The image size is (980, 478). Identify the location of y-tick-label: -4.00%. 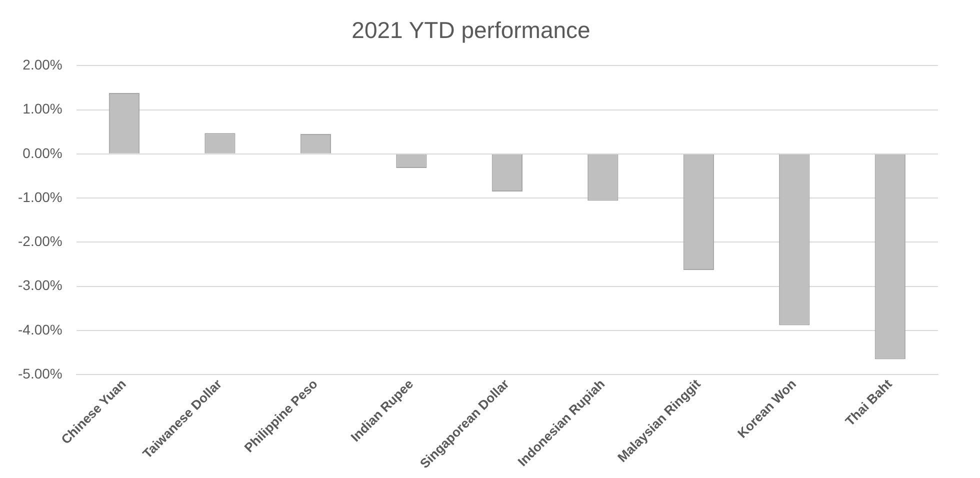
(40, 329).